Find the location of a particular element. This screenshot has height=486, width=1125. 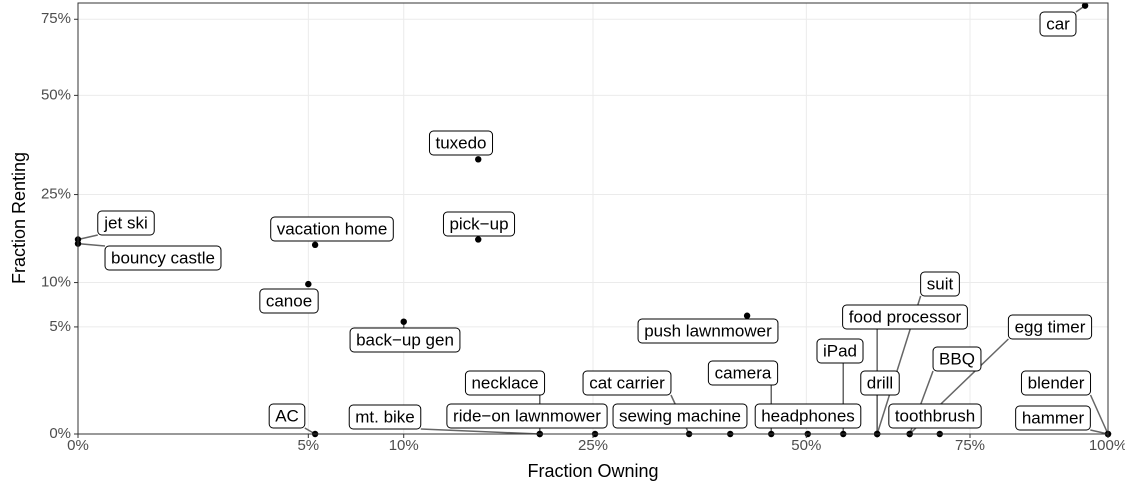

point-label: push lawnmower is located at coordinates (708, 331).